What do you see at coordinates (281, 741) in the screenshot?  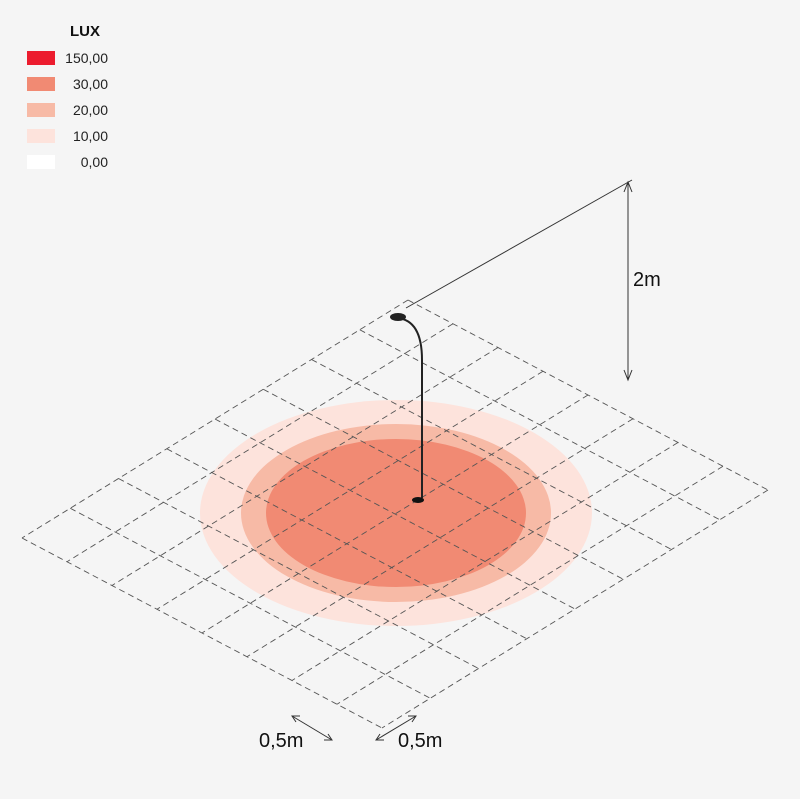 I see `grid-x-label: 0,5m` at bounding box center [281, 741].